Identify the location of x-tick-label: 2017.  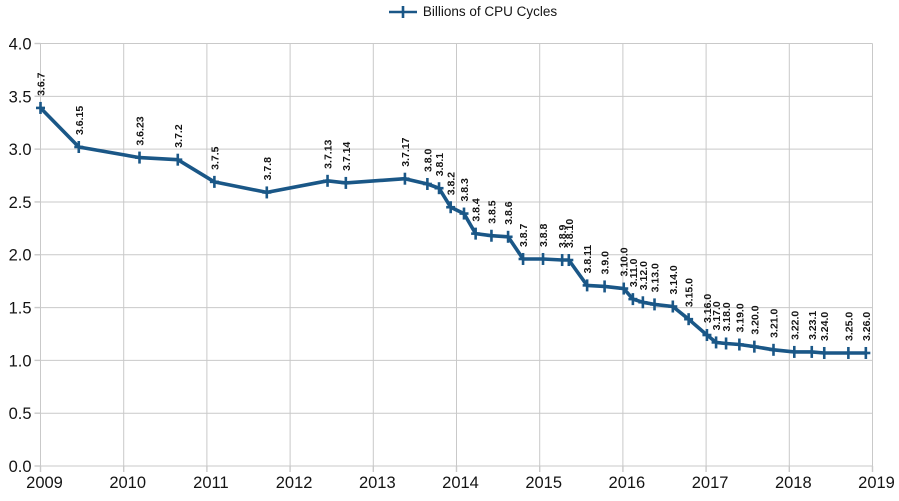
(710, 483).